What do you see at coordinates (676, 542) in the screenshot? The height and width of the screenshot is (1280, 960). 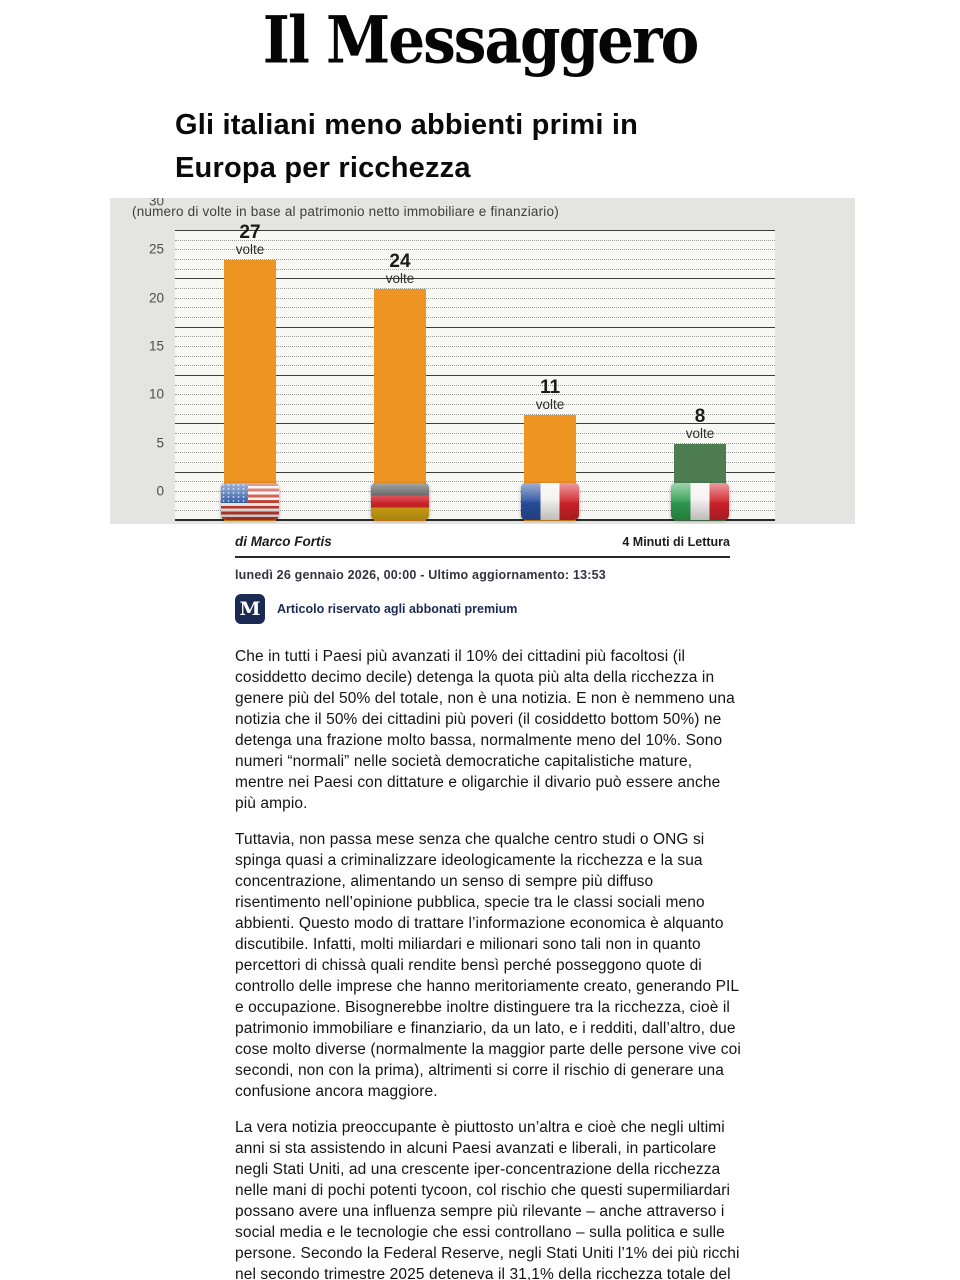 I see `reading-time-badge: 4 Minuti di Lettura` at bounding box center [676, 542].